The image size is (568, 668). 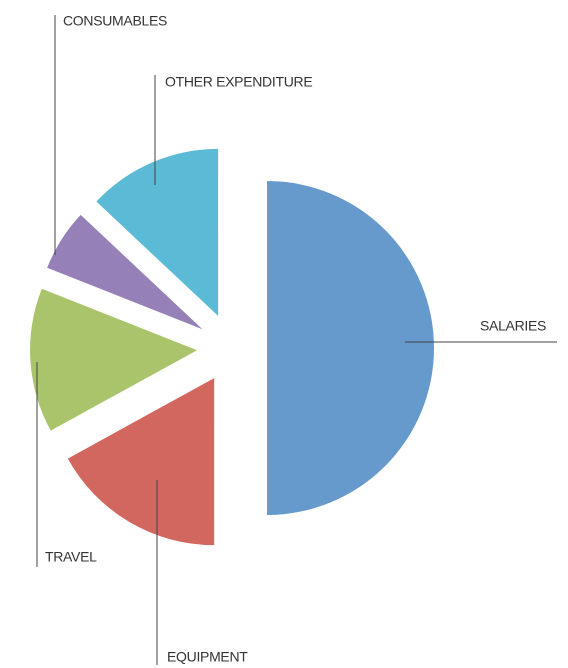 What do you see at coordinates (207, 657) in the screenshot?
I see `slice-label: EQUIPMENT` at bounding box center [207, 657].